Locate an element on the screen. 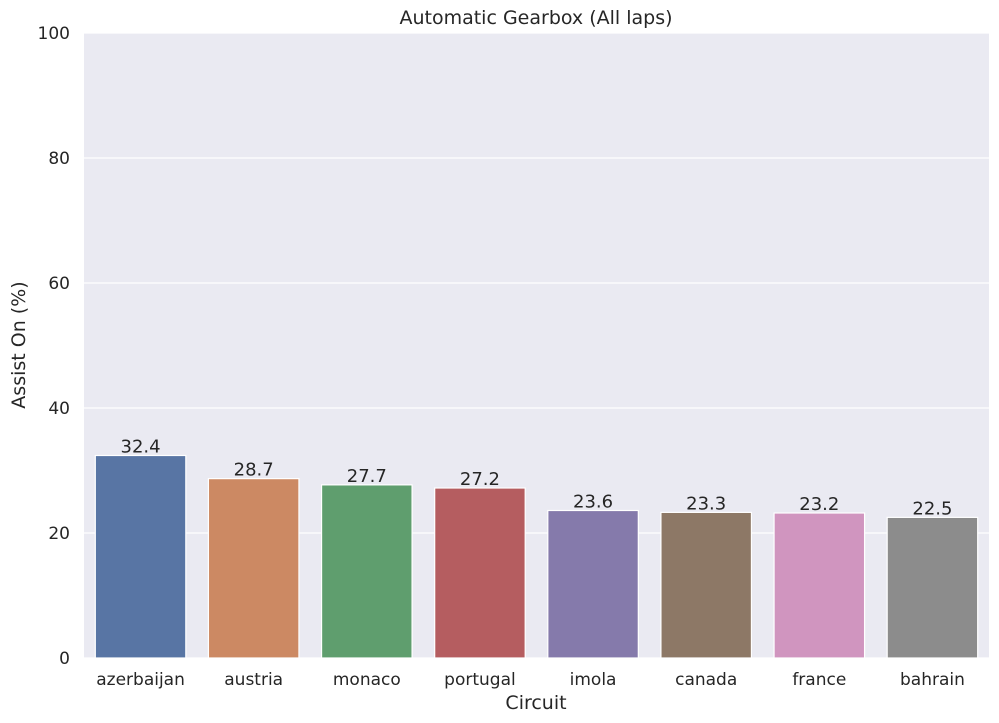 The width and height of the screenshot is (999, 723). data-labels: 32.4 28.7 27.7 27.2 23.6 23.3 23.2 22.5 is located at coordinates (537, 478).